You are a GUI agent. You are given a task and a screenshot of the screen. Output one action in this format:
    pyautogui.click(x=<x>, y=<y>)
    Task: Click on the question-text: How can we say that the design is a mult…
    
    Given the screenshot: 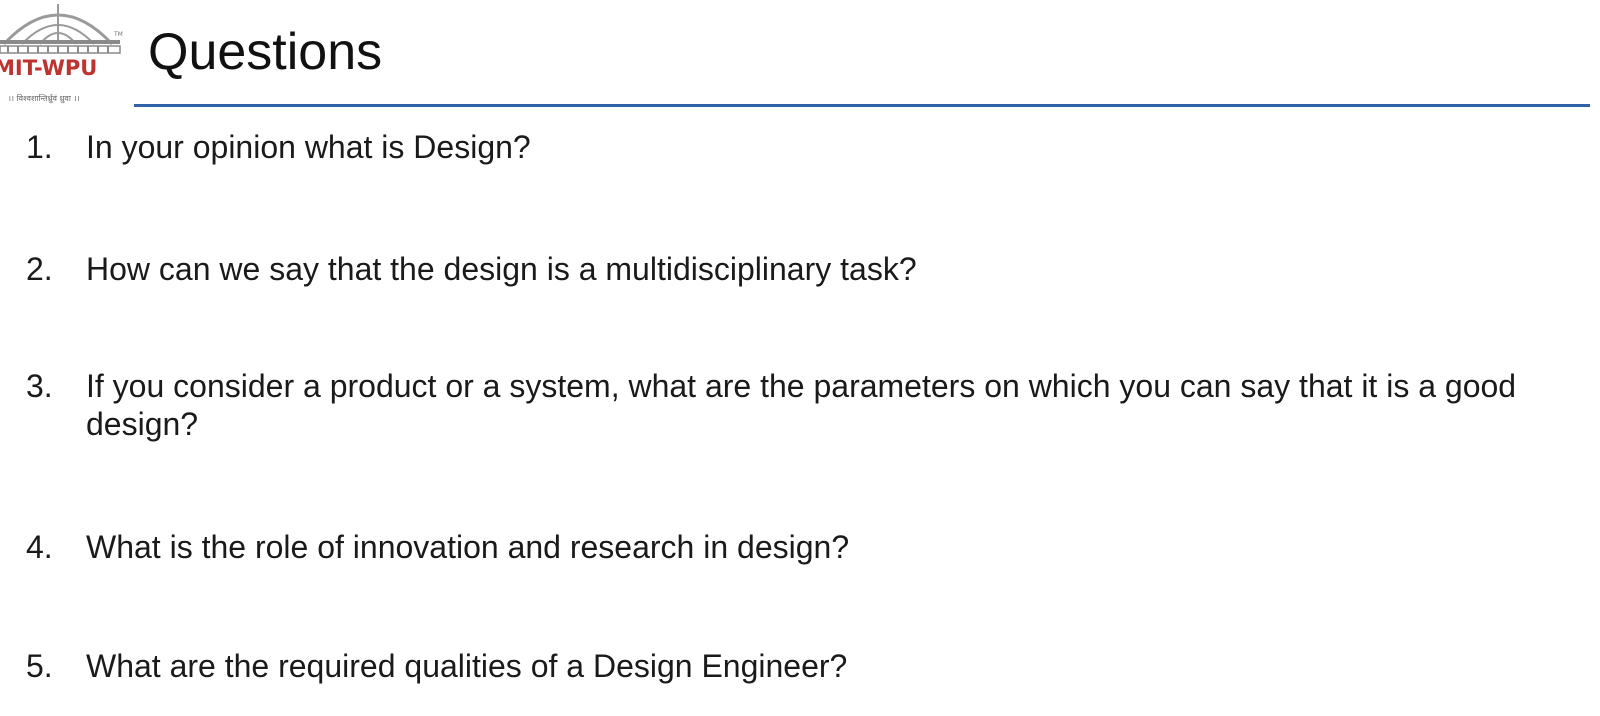 What is the action you would take?
    pyautogui.click(x=501, y=269)
    